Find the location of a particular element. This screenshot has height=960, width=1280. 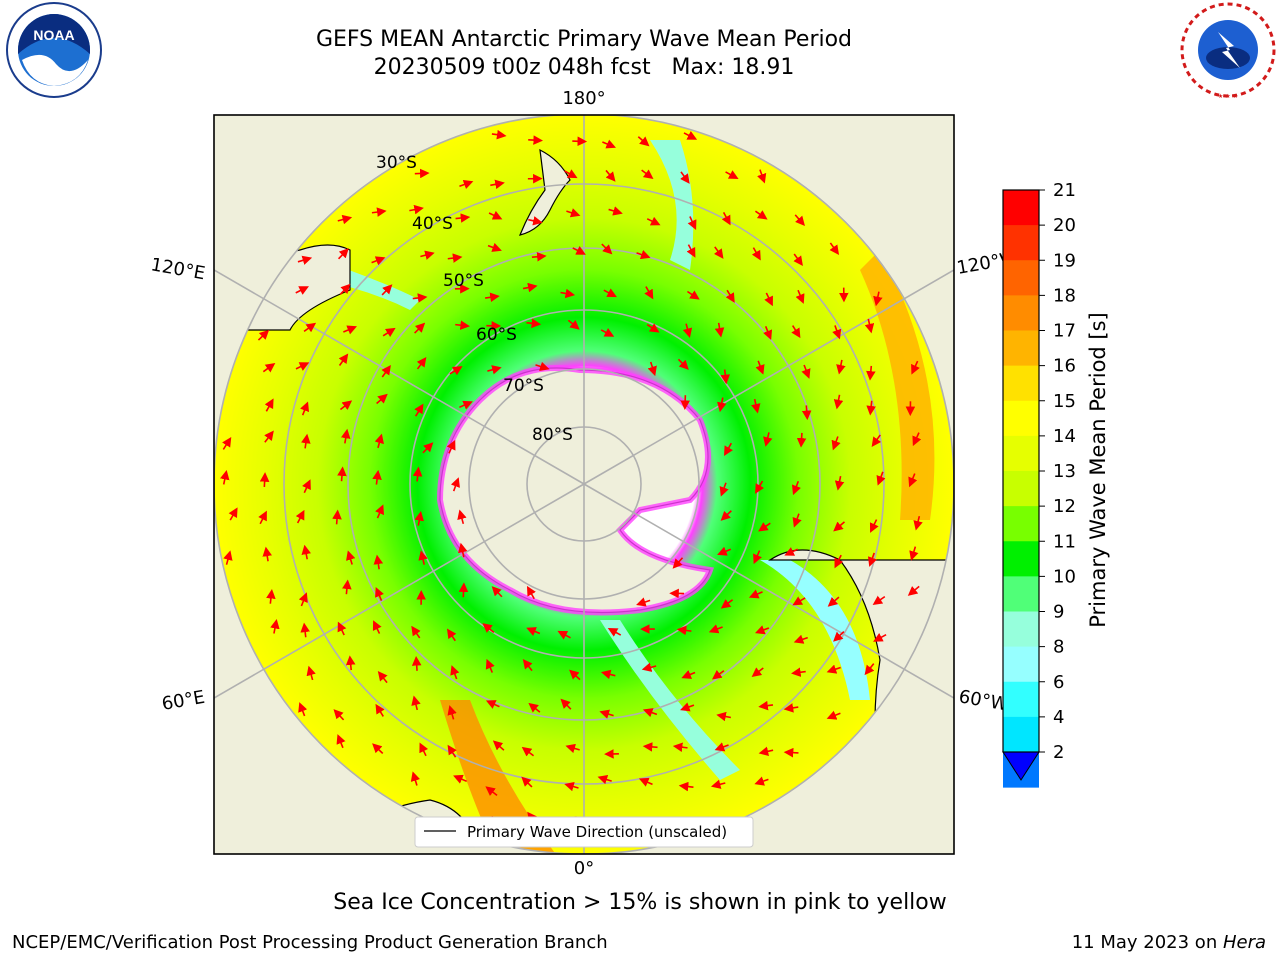

sea-ice-edge is located at coordinates (575, 490).